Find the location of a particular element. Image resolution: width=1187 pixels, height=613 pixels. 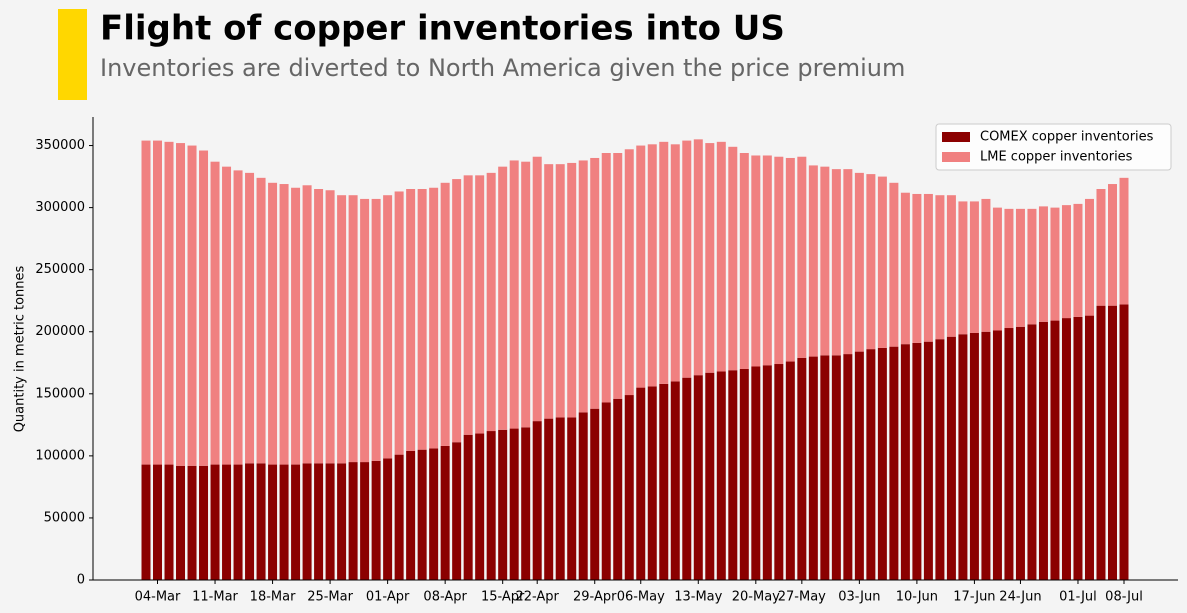

x-tick-label: 20-May is located at coordinates (756, 597).